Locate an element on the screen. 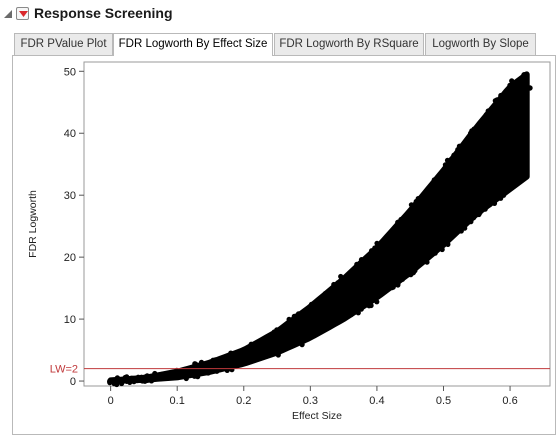 This screenshot has width=559, height=438. red-triangle-icon is located at coordinates (23, 14).